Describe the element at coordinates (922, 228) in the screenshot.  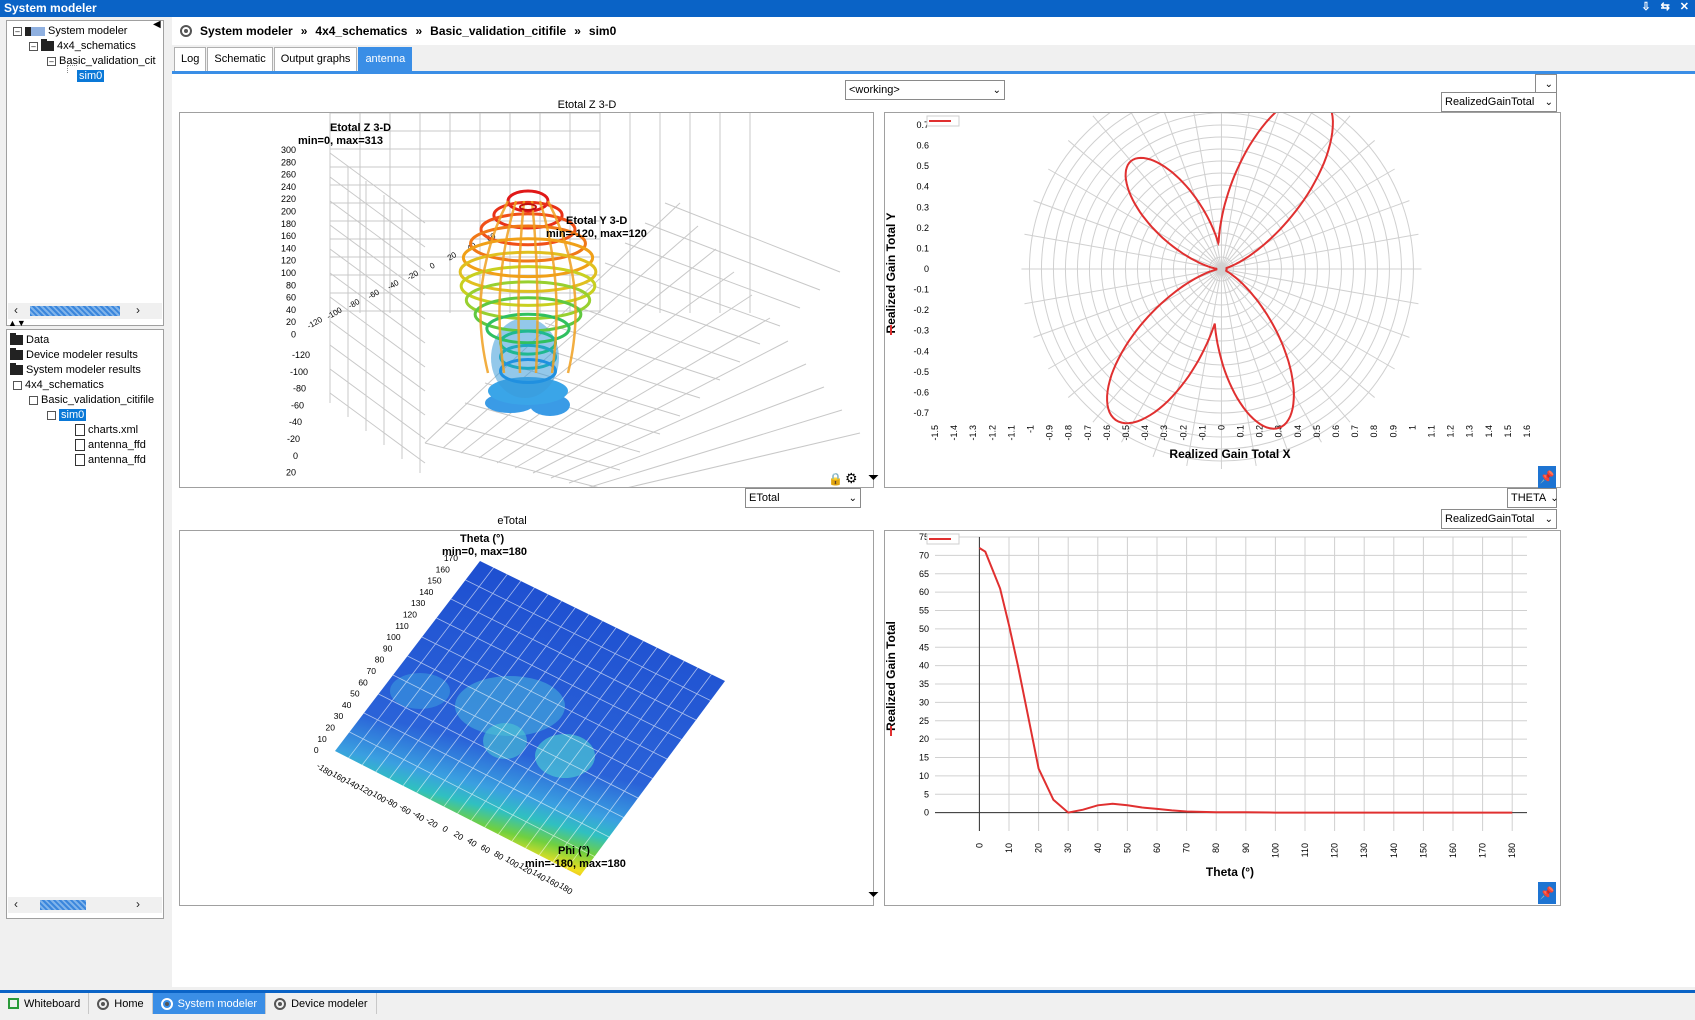
I see `polar-y-tick: 0.2` at that location.